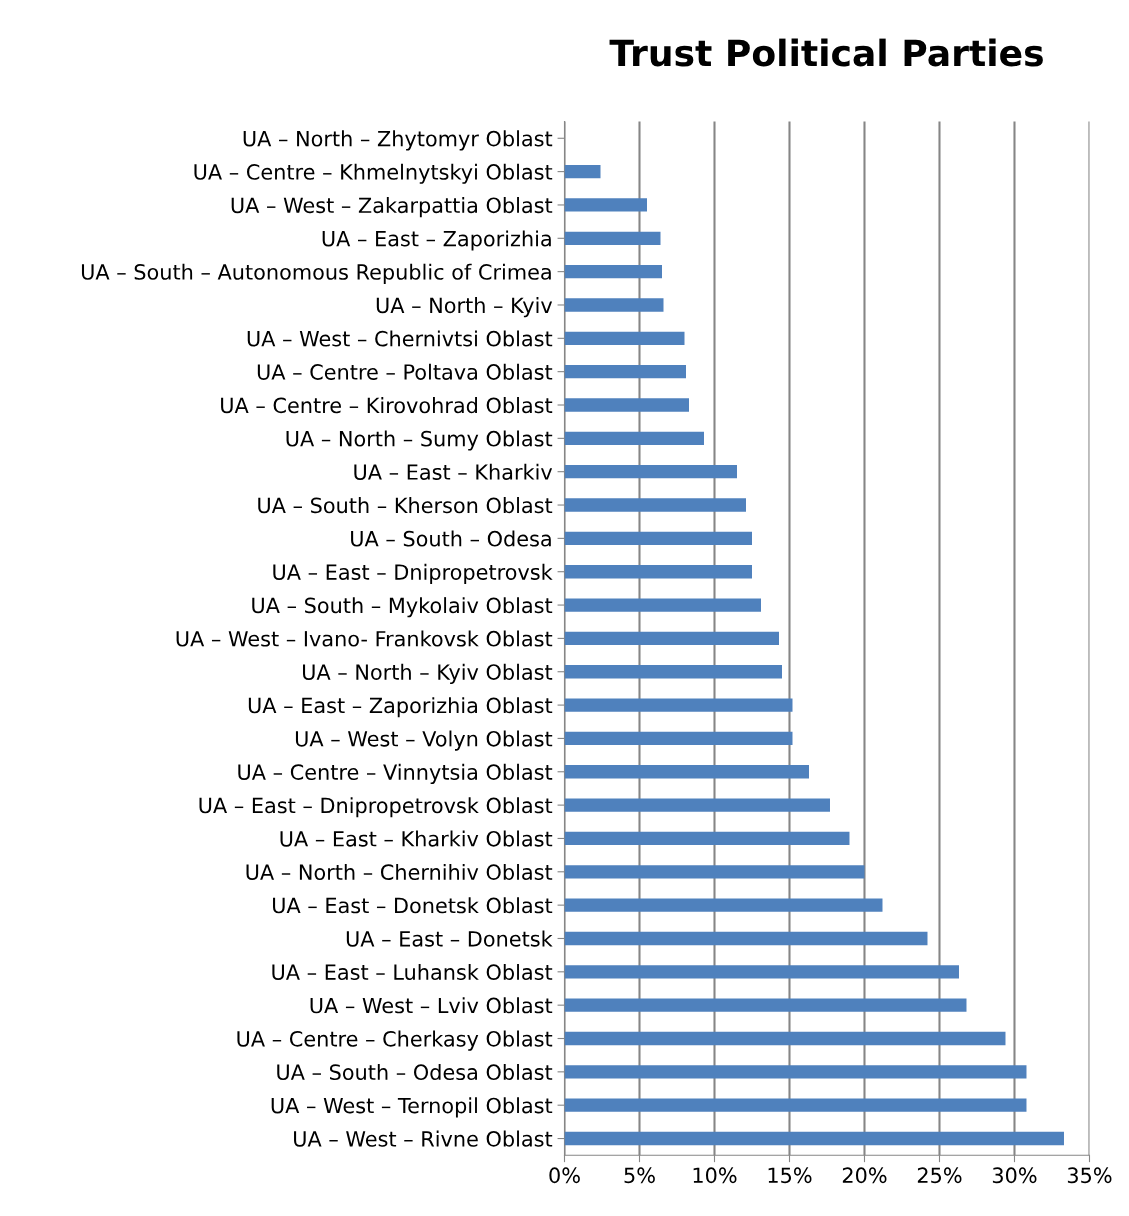 Image resolution: width=1129 pixels, height=1216 pixels. Describe the element at coordinates (373, 173) in the screenshot. I see `y-tick-label: UA – Centre – Khmelnytskyi Oblast` at that location.